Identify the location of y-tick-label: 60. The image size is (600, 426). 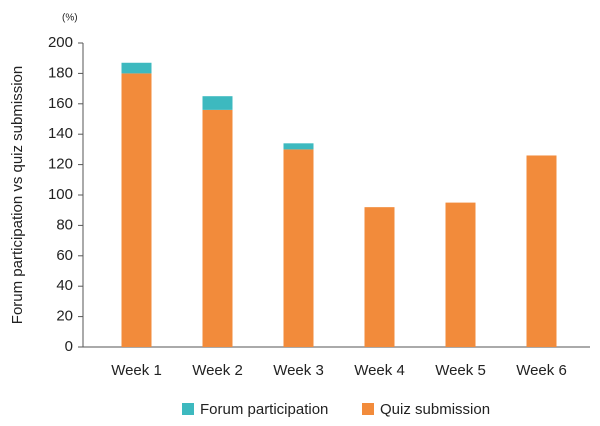
(64, 255).